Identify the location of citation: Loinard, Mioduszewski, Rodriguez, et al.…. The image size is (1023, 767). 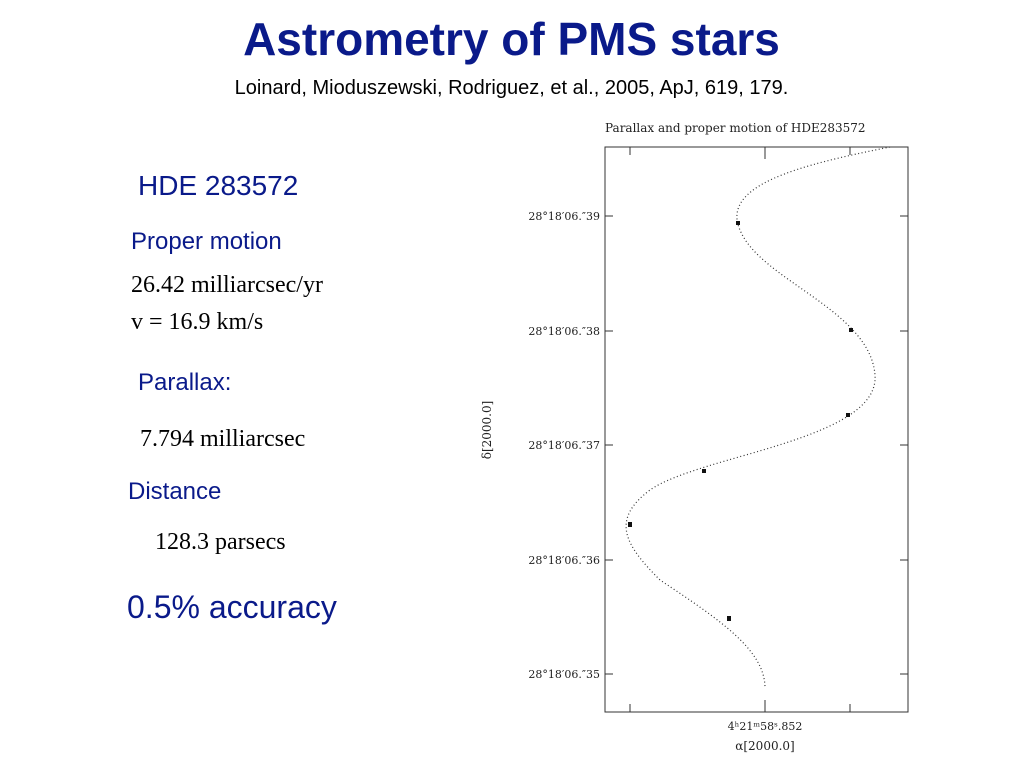
(511, 88).